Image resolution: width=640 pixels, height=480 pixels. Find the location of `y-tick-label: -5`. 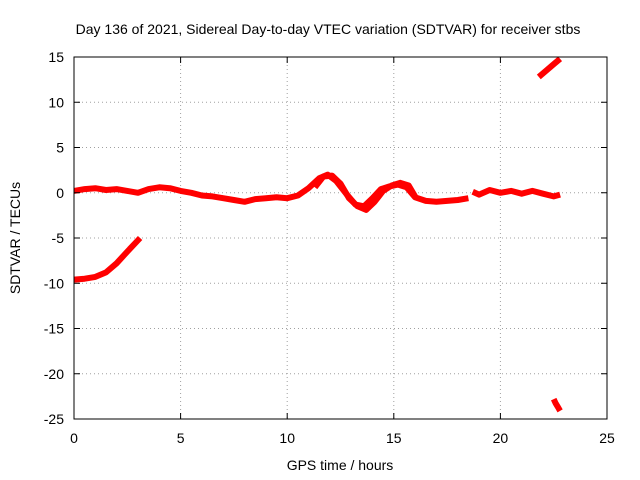

y-tick-label: -5 is located at coordinates (58, 238).